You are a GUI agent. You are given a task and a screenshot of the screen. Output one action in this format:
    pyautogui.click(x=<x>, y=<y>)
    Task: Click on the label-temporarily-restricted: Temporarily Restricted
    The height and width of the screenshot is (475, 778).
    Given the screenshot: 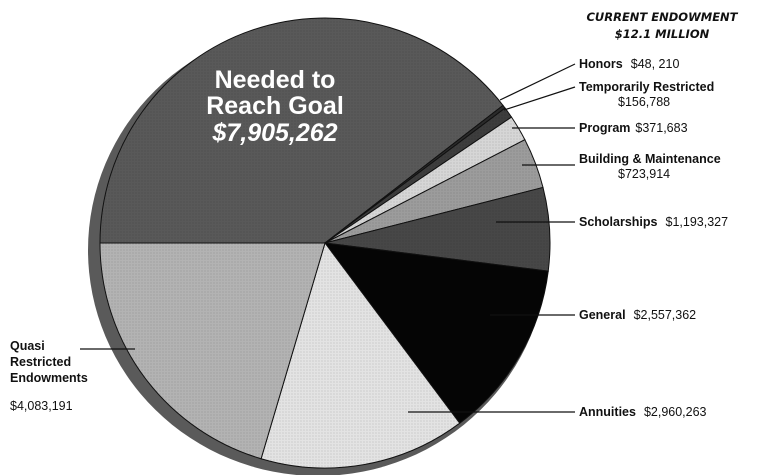 What is the action you would take?
    pyautogui.click(x=646, y=87)
    